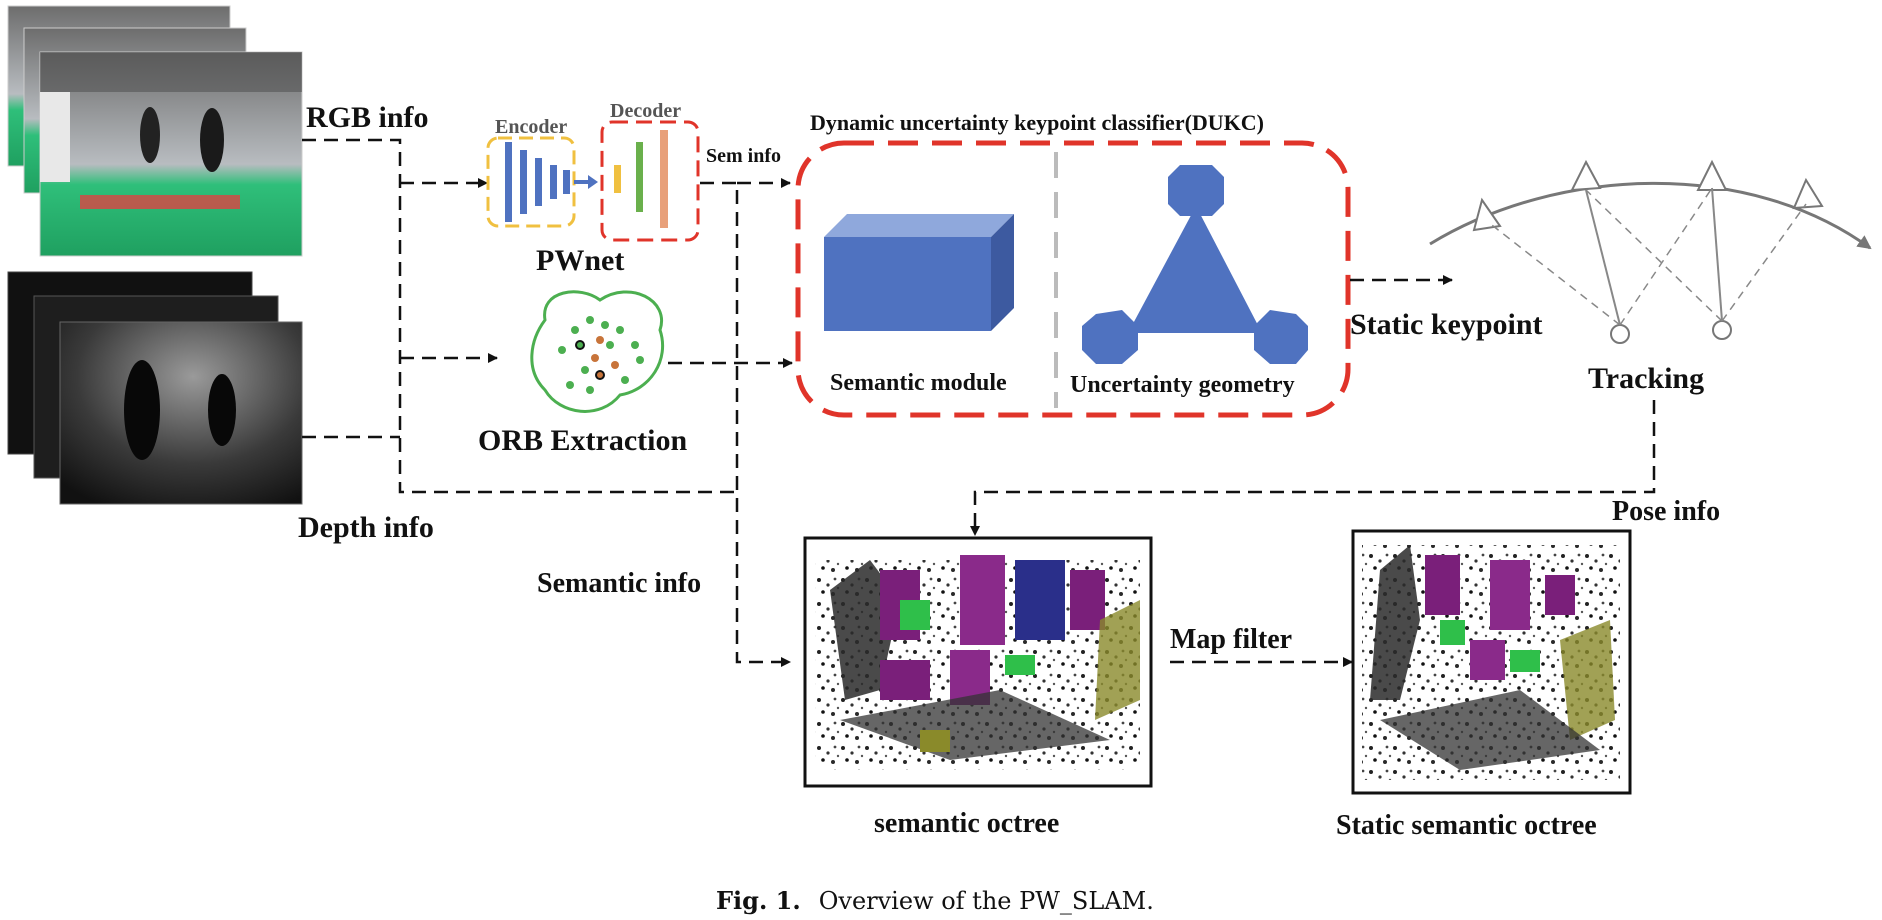 The image size is (1882, 920). Describe the element at coordinates (986, 901) in the screenshot. I see `caption-text: Overview of the PW_SLAM.` at that location.